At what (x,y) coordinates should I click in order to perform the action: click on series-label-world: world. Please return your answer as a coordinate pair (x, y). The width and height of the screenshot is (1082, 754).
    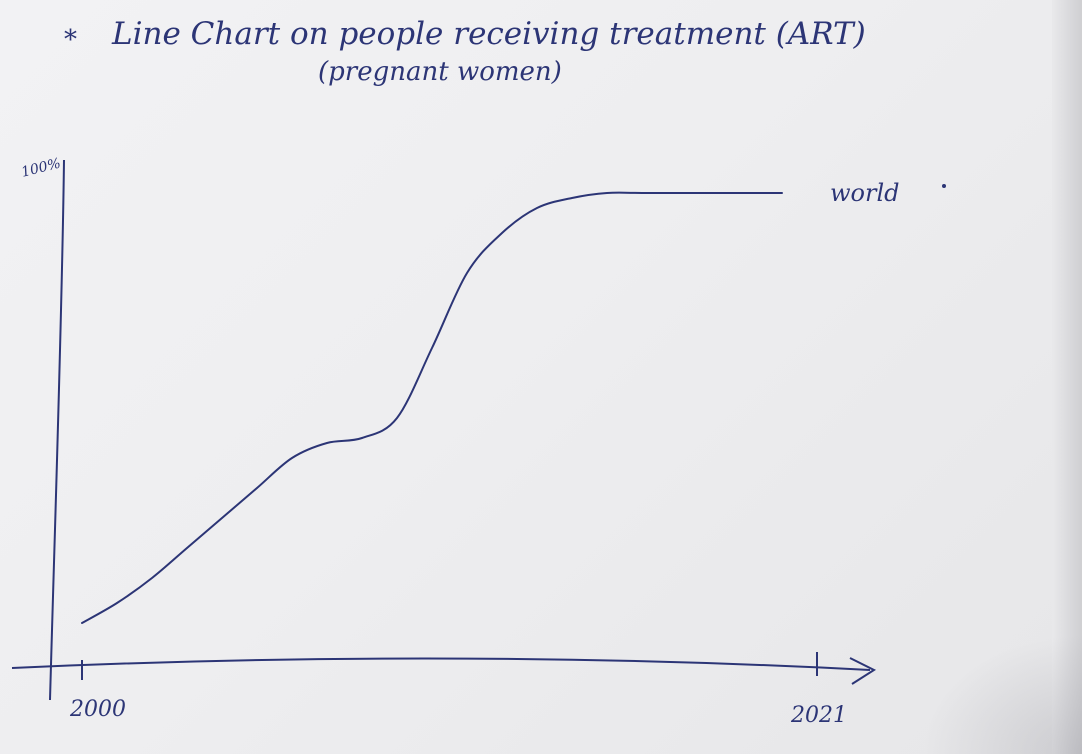
    Looking at the image, I should click on (865, 193).